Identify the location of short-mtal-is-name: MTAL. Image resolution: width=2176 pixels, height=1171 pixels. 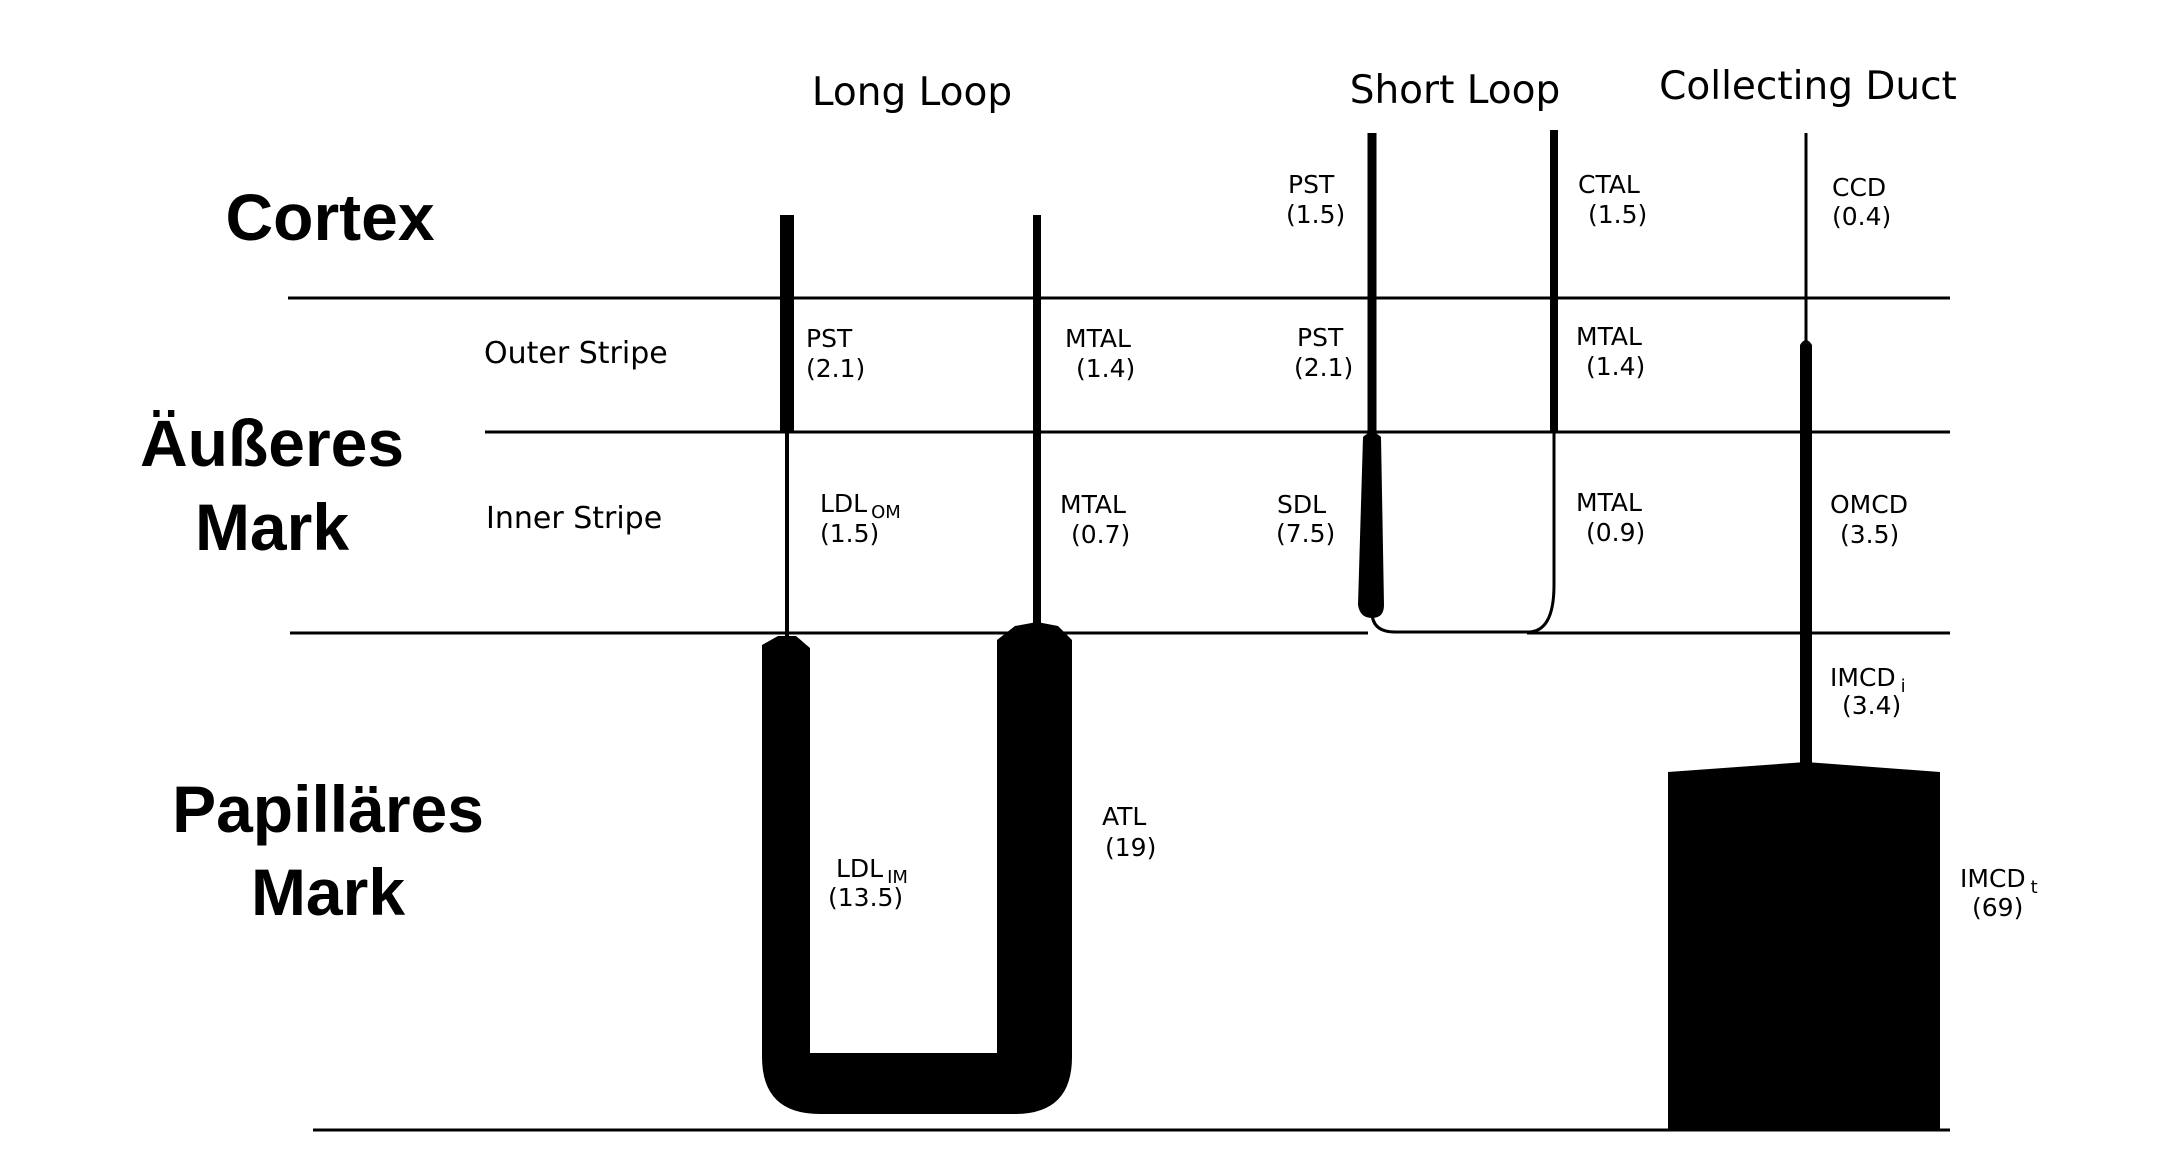
(1609, 502).